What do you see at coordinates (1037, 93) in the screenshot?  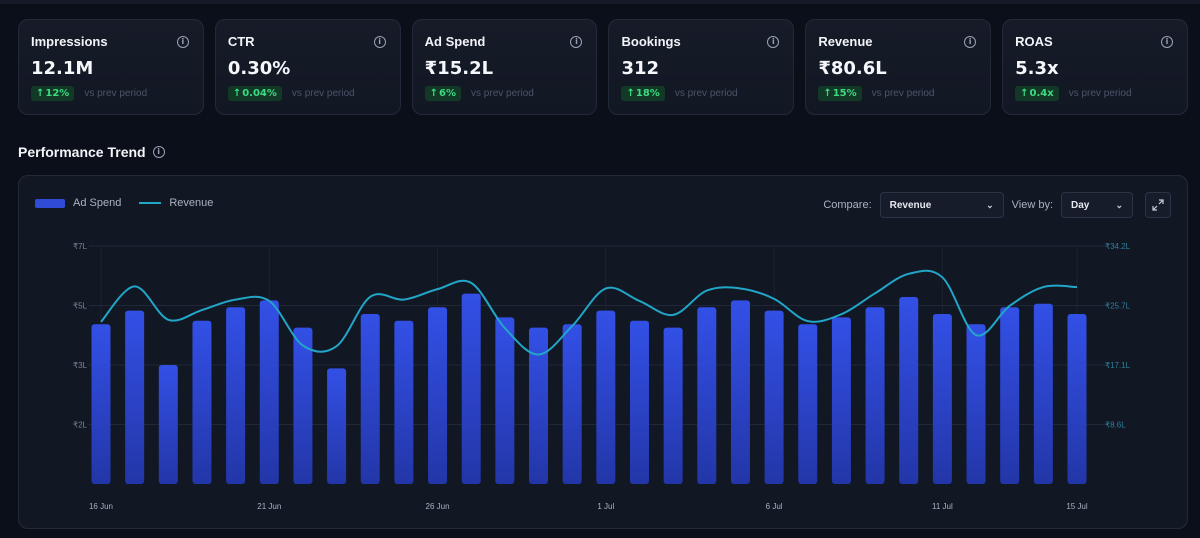 I see `delta-badge: ↑ 0.4x` at bounding box center [1037, 93].